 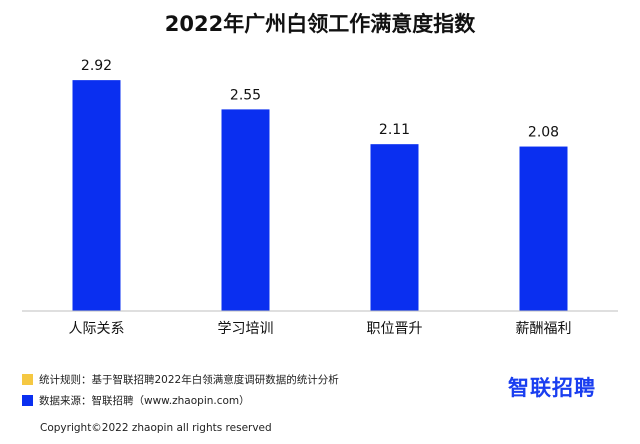 I want to click on stat-rule-note: 统计规则：基于智联招聘2022年白领满意度调研数据的统计分析, so click(x=180, y=379).